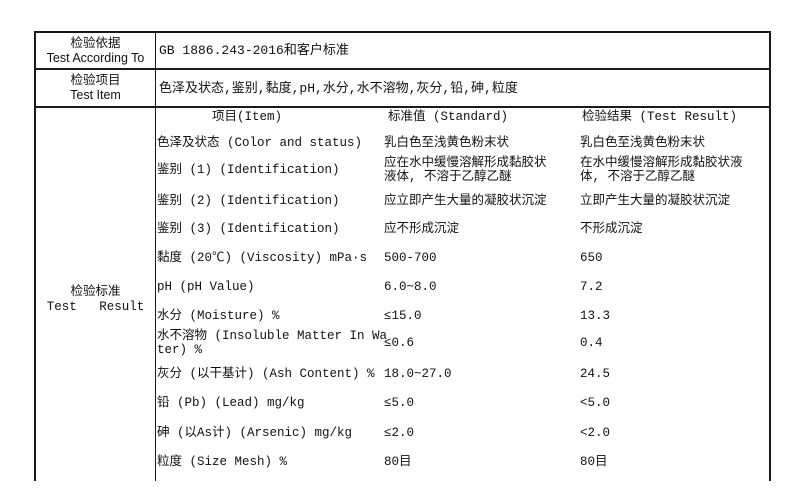  What do you see at coordinates (222, 462) in the screenshot?
I see `cell-item: 粒度 (Size Mesh) %` at bounding box center [222, 462].